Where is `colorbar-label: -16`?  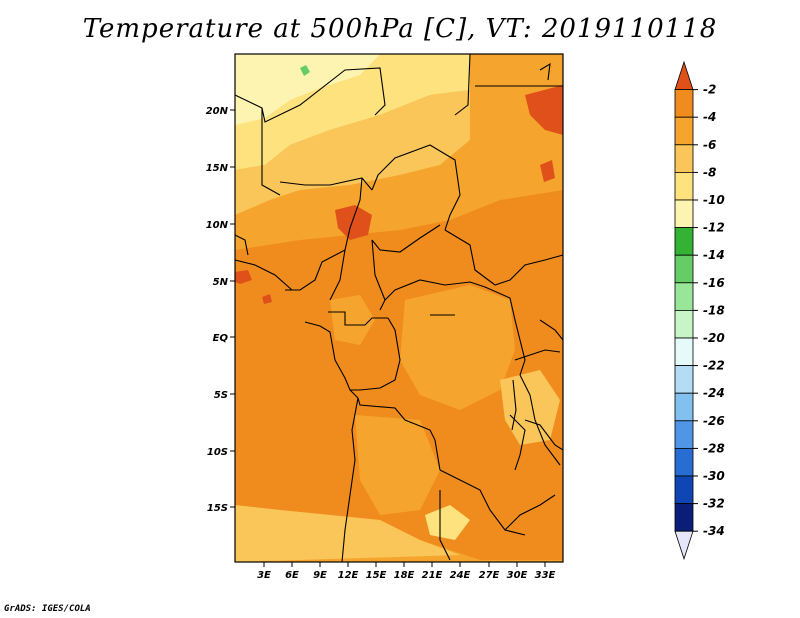 colorbar-label: -16 is located at coordinates (714, 283).